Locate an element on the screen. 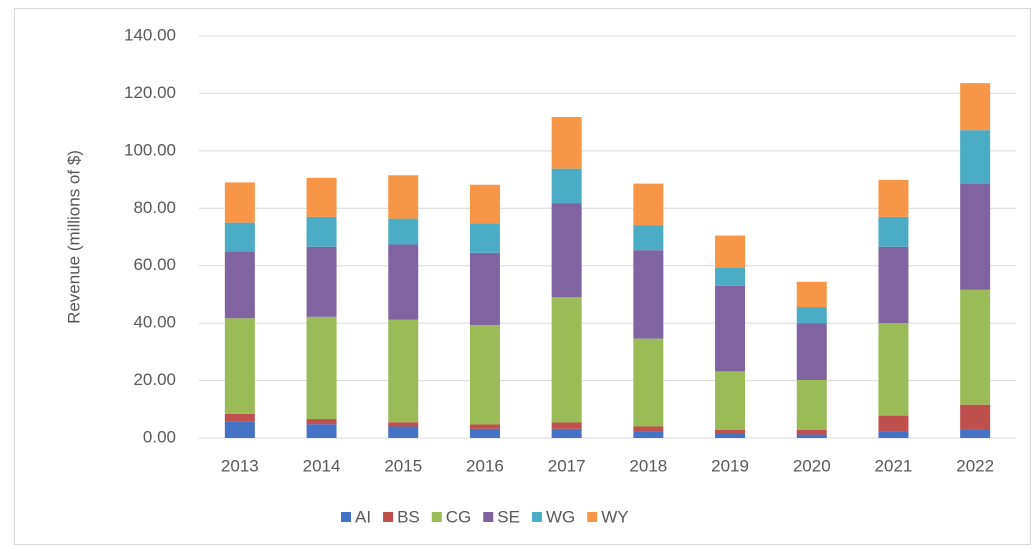 Image resolution: width=1035 pixels, height=548 pixels. x-tick-label: 2021 is located at coordinates (894, 465).